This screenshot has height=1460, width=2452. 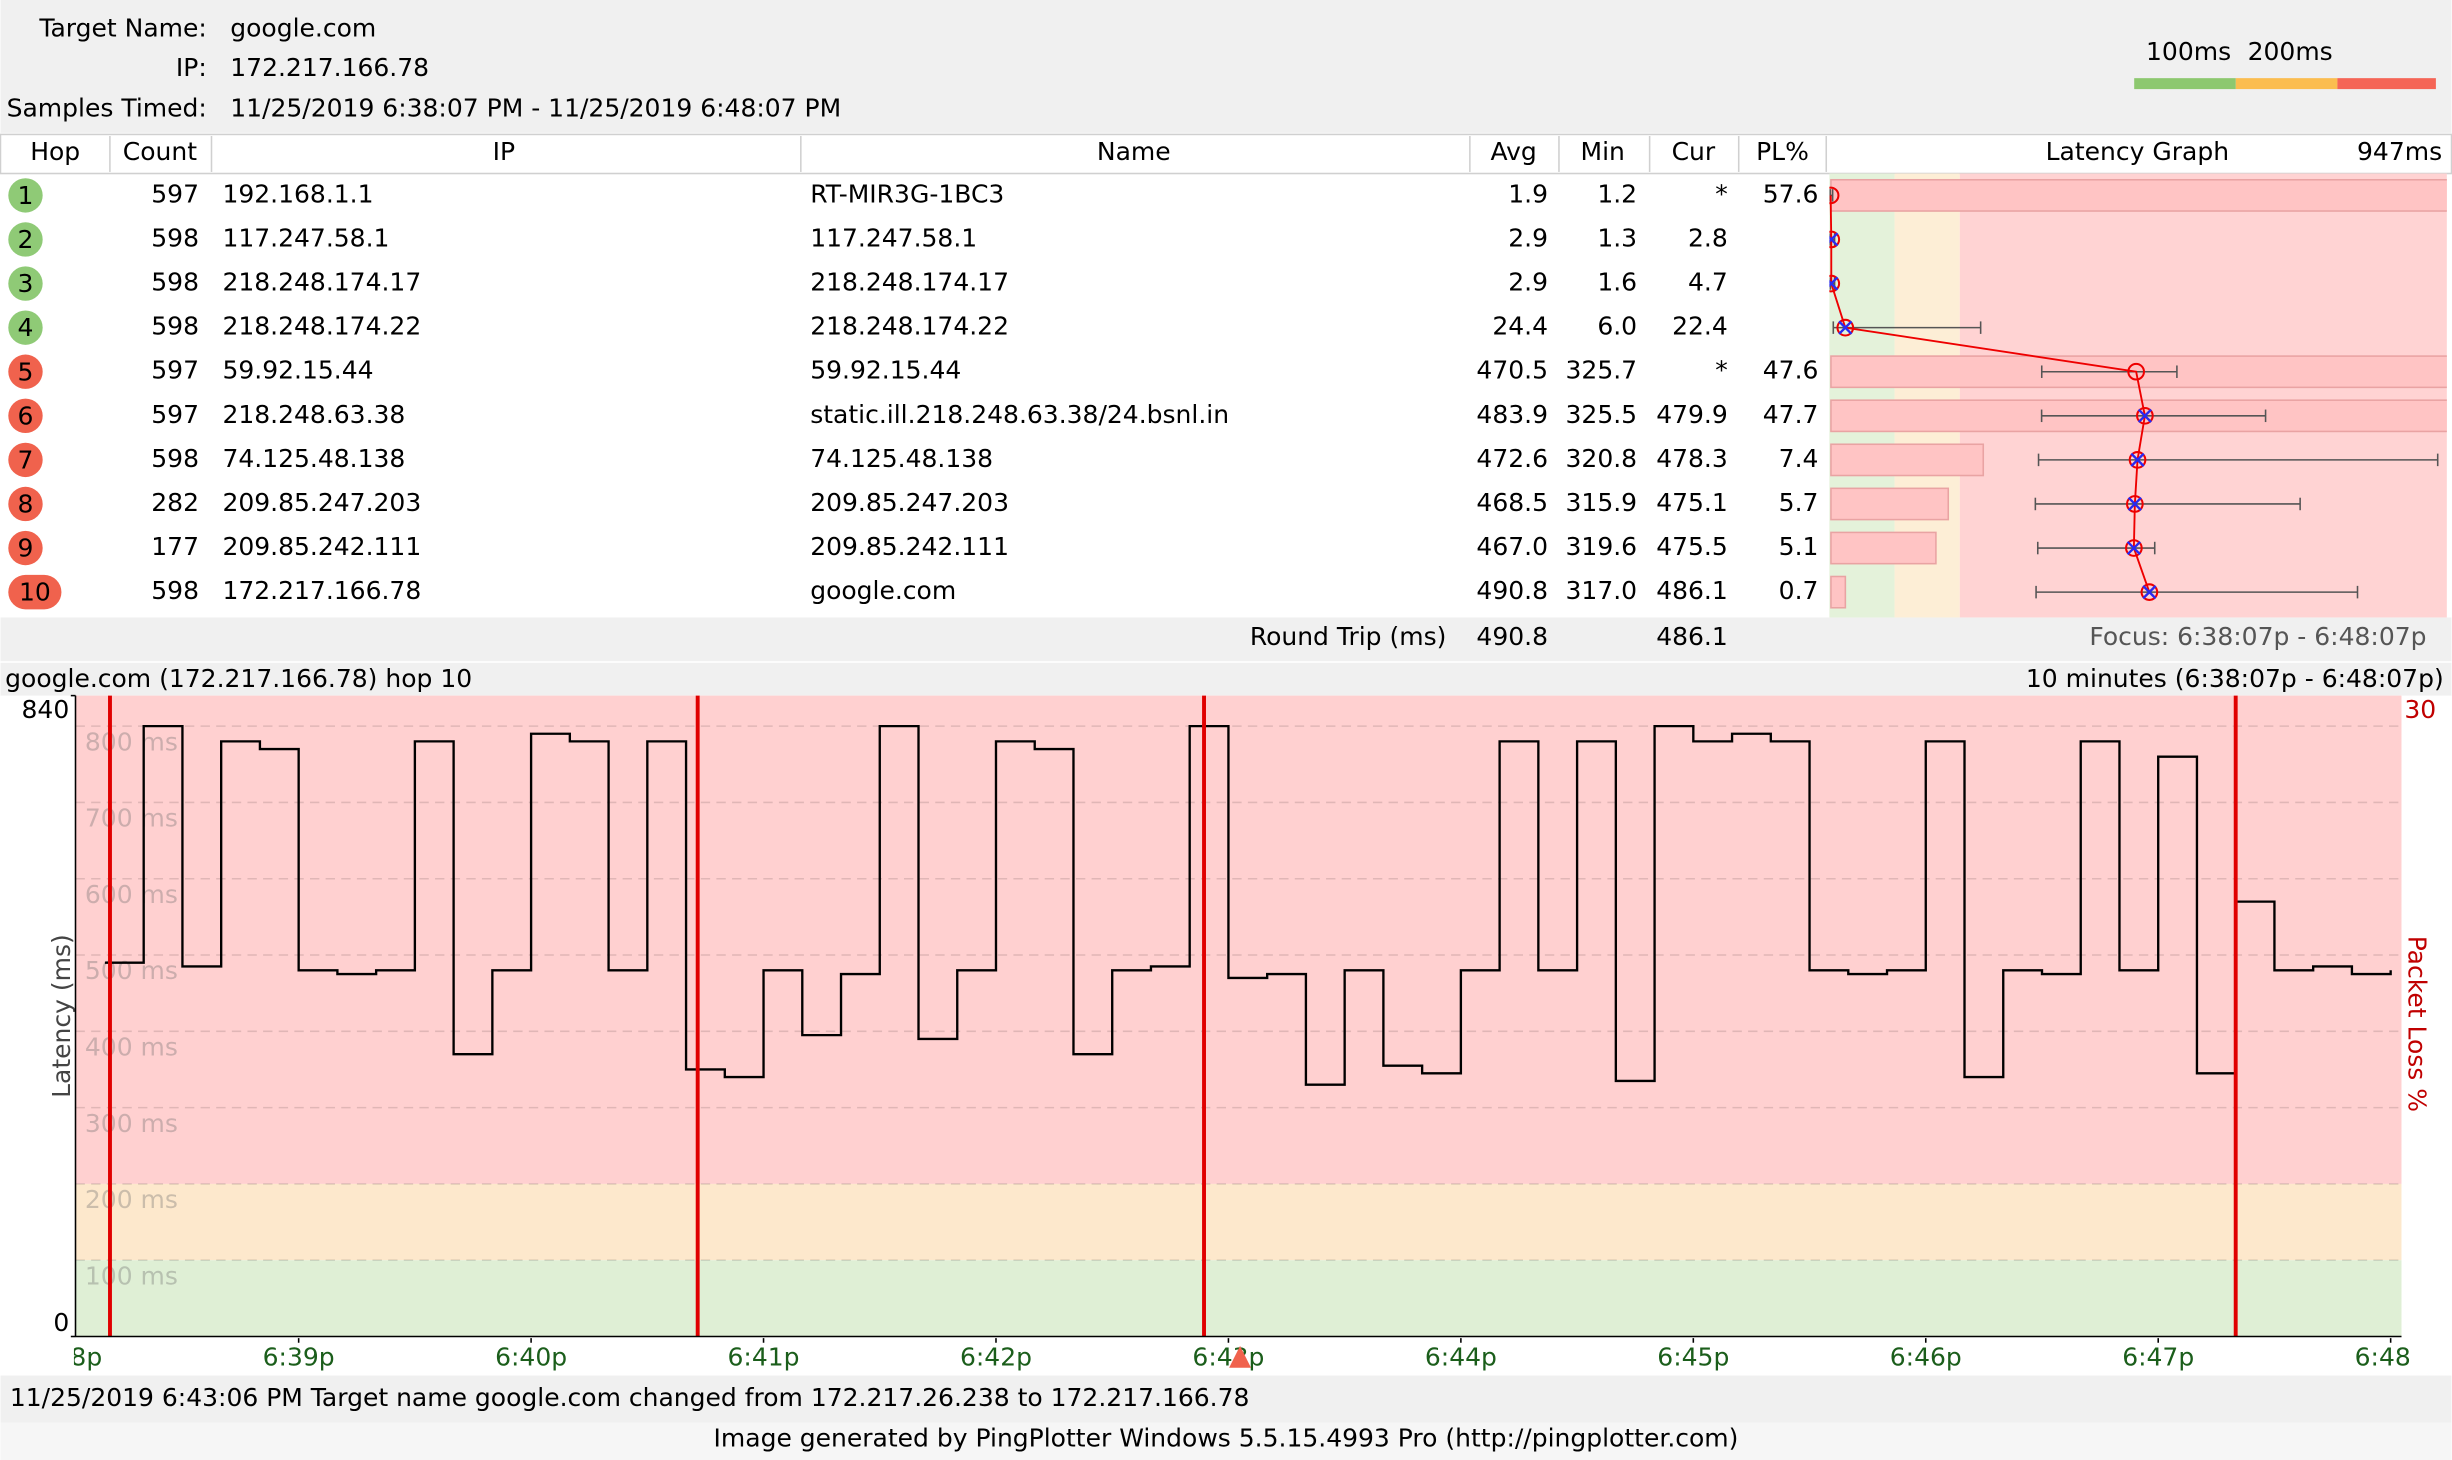 What do you see at coordinates (191, 67) in the screenshot?
I see `label: IP:` at bounding box center [191, 67].